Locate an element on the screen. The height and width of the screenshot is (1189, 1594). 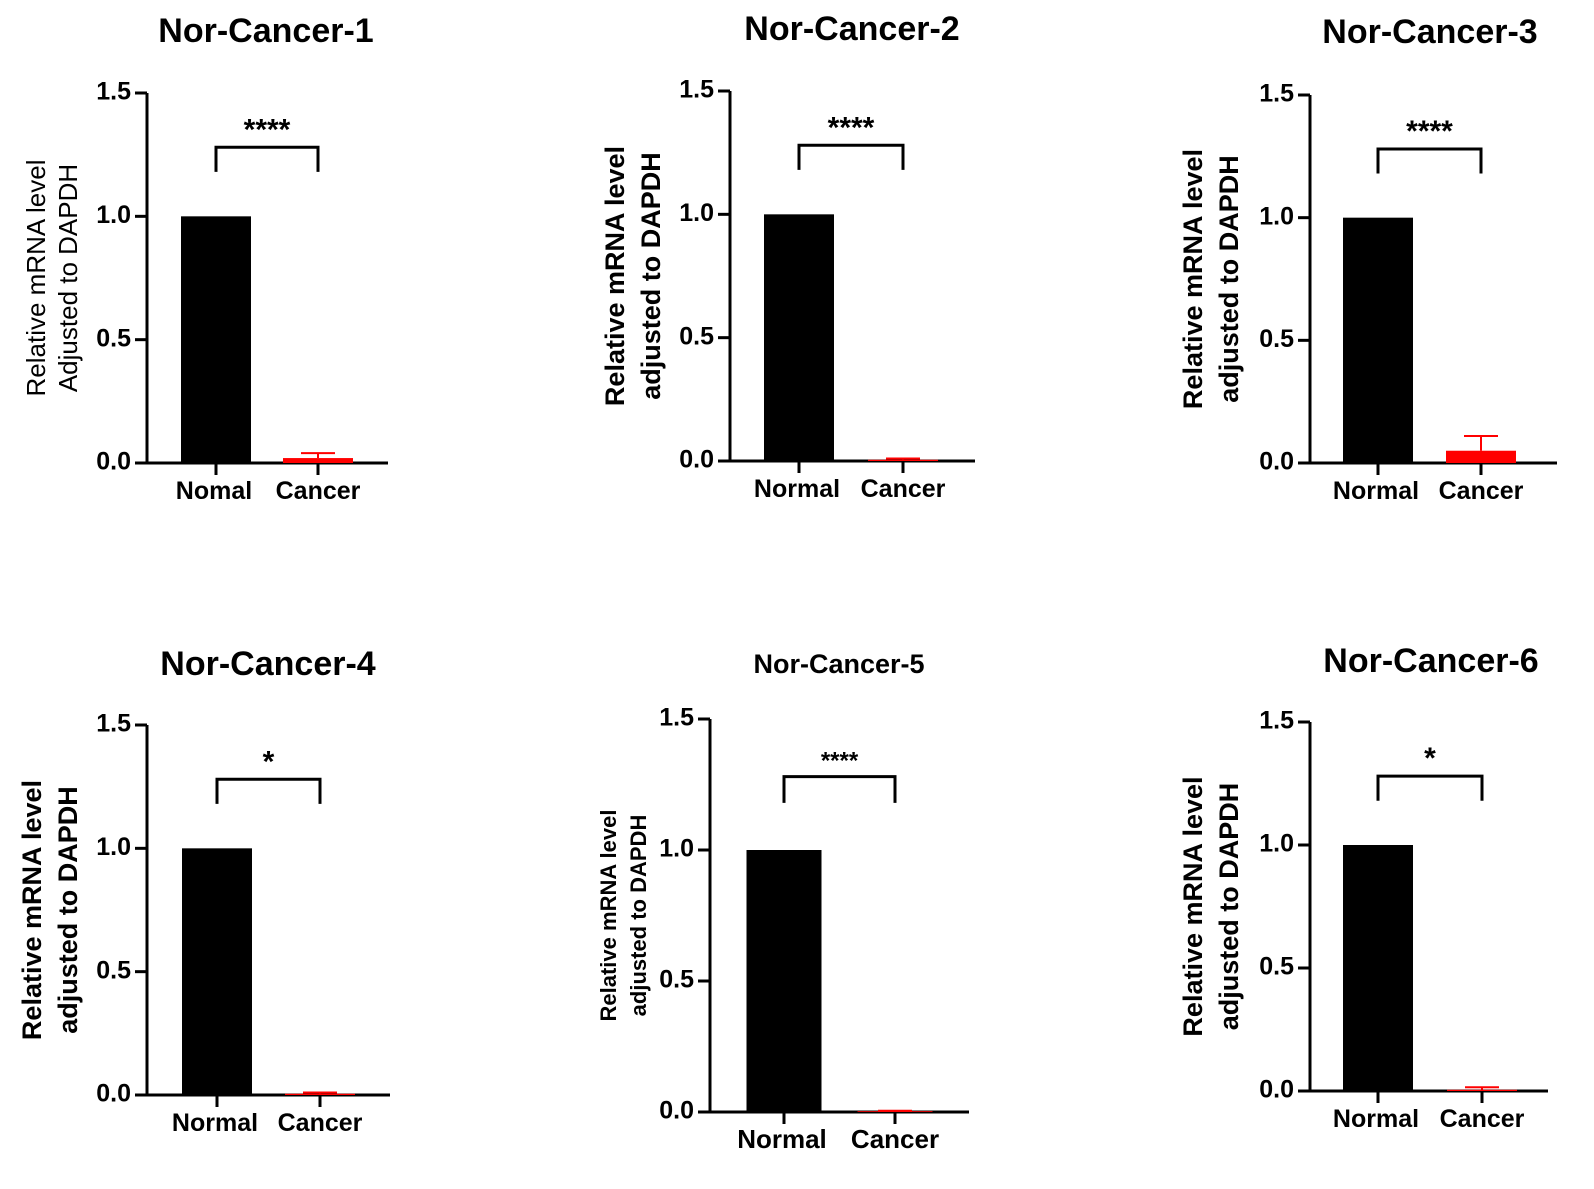
chart-title: Nor-Cancer-6 is located at coordinates (1430, 661).